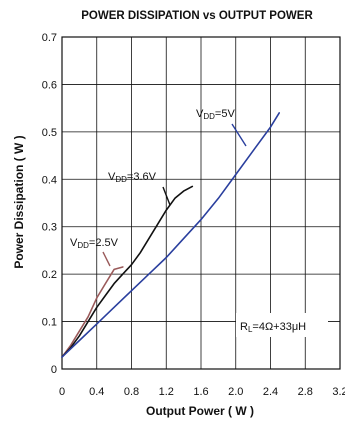  What do you see at coordinates (54, 370) in the screenshot?
I see `y-tick-label: 0` at bounding box center [54, 370].